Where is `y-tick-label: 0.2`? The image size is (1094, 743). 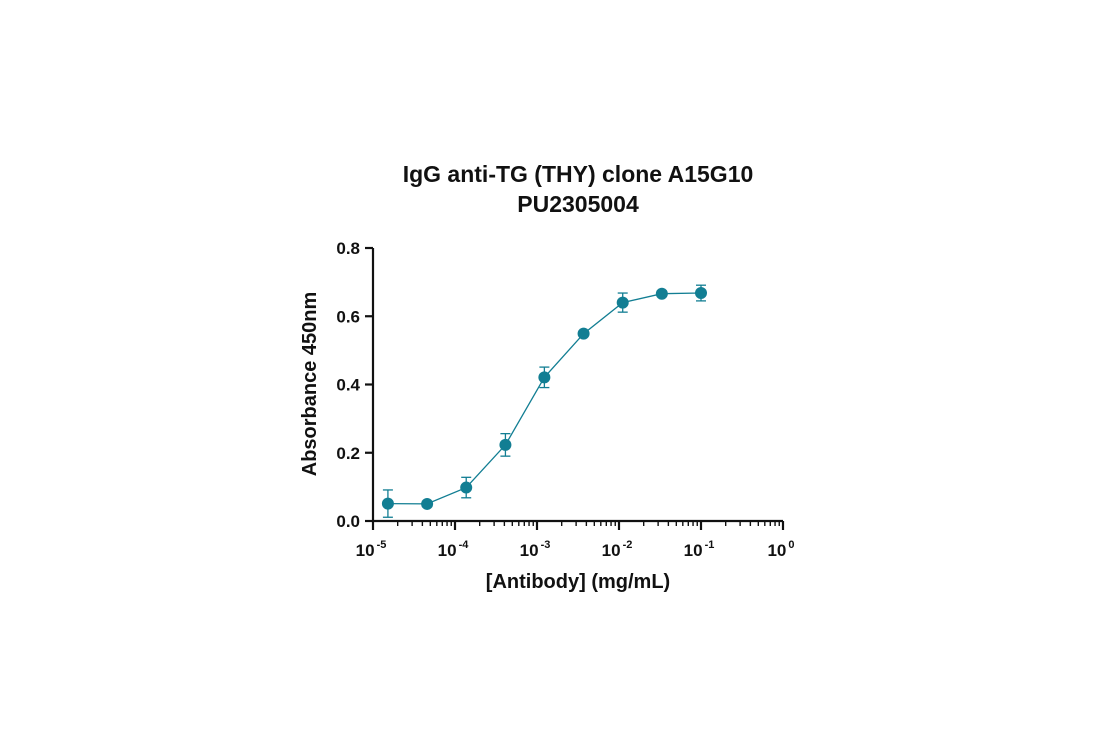 y-tick-label: 0.2 is located at coordinates (348, 453).